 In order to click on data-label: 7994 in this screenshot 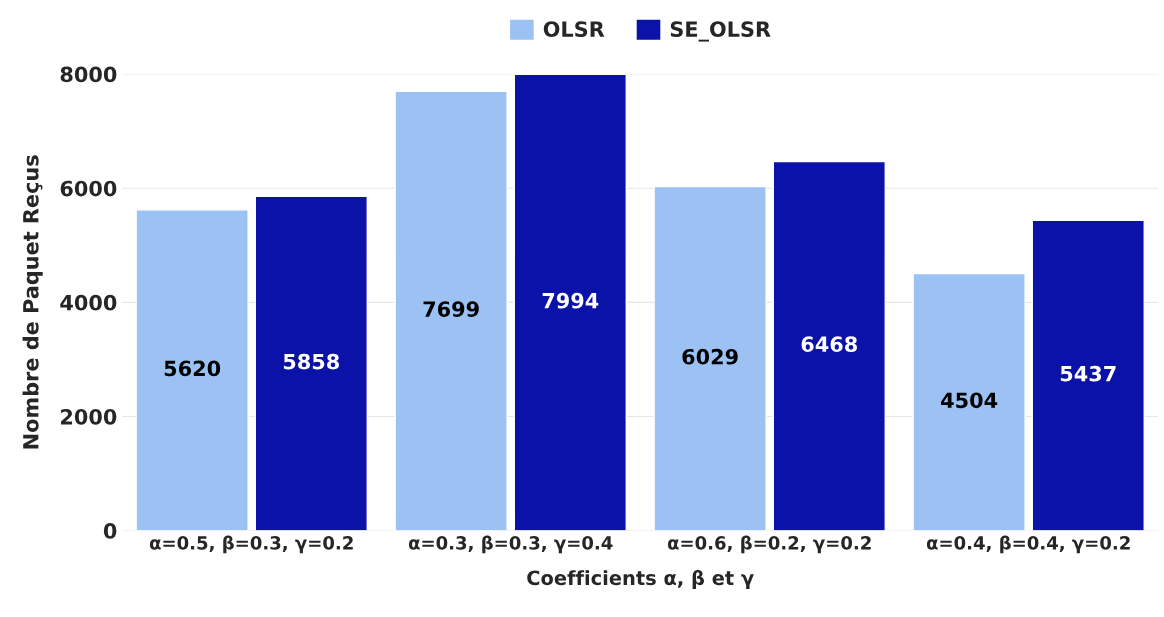, I will do `click(570, 300)`.